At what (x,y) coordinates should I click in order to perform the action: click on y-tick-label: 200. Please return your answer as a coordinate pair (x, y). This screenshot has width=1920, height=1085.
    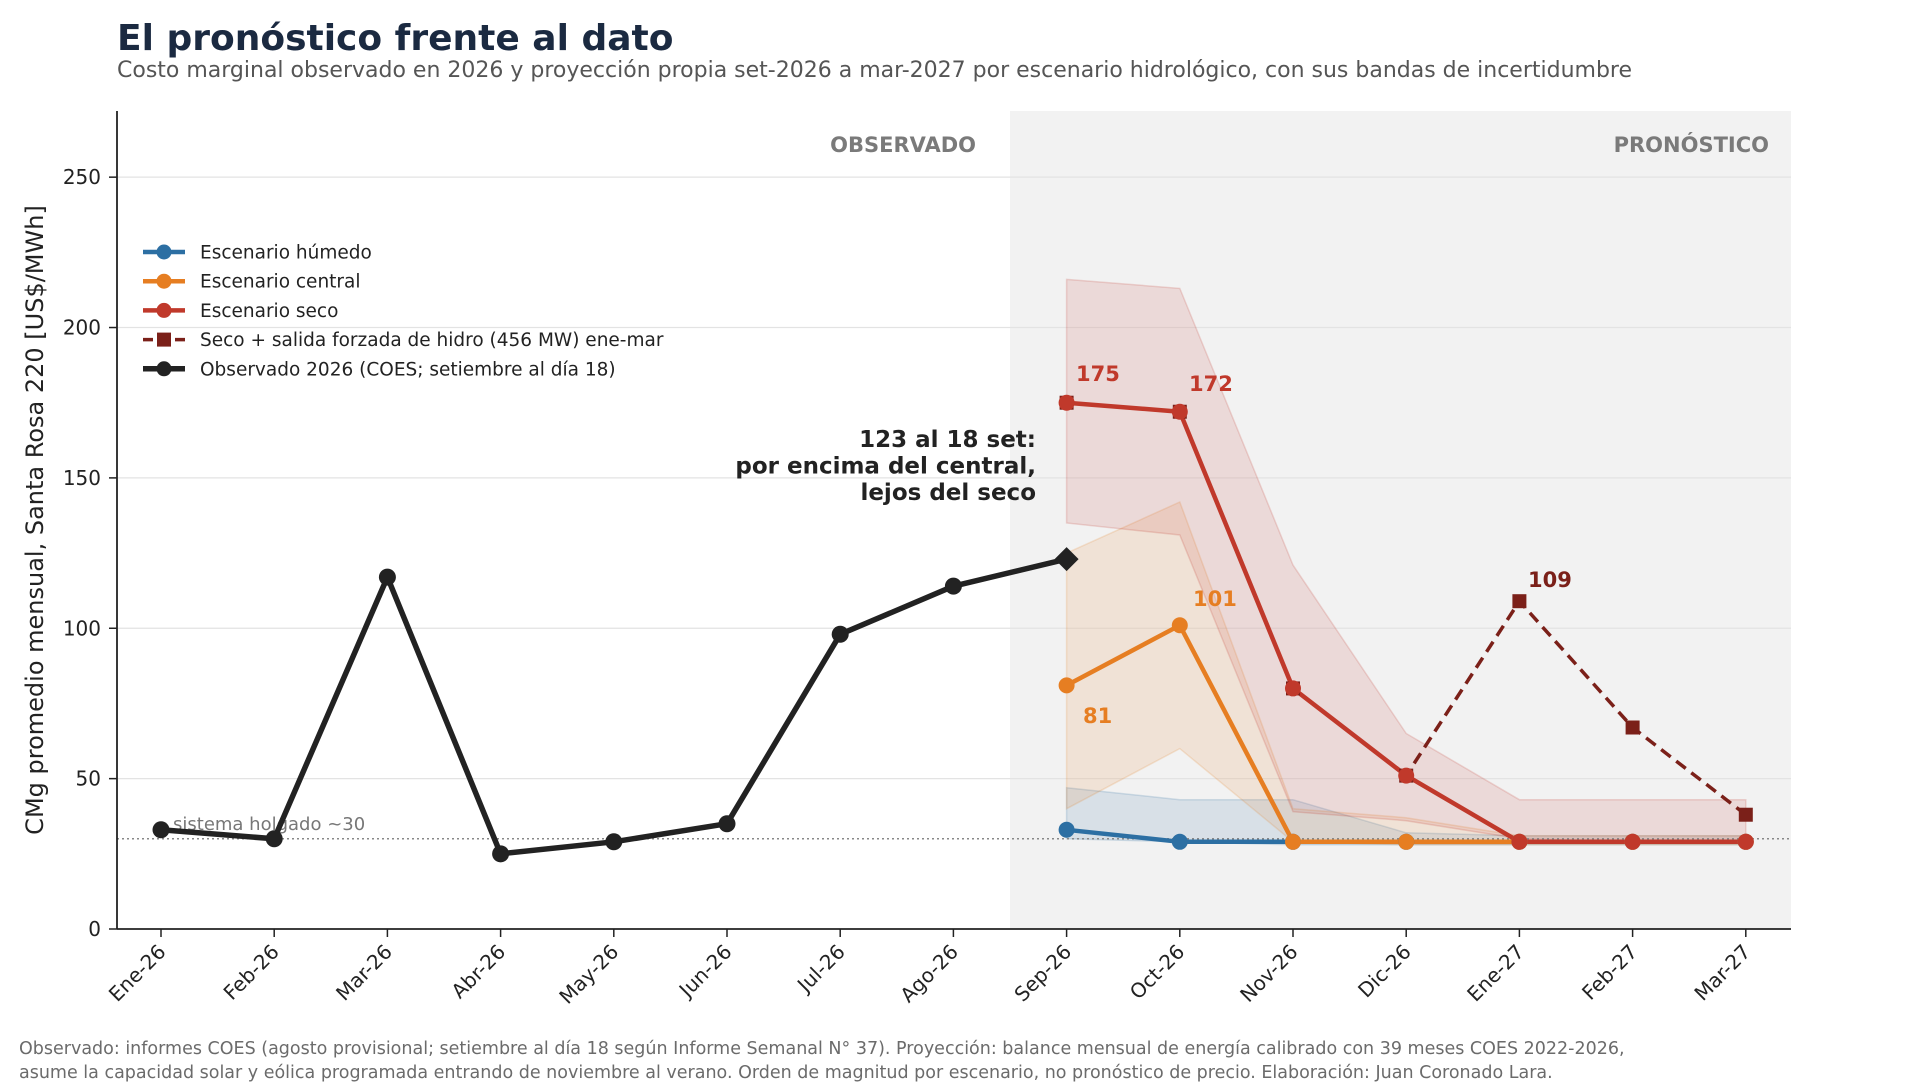
    Looking at the image, I should click on (82, 328).